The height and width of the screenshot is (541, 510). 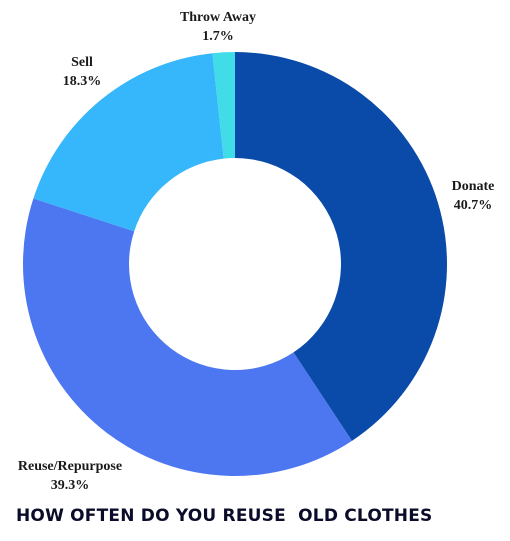 I want to click on label-donate: Donate, so click(x=473, y=186).